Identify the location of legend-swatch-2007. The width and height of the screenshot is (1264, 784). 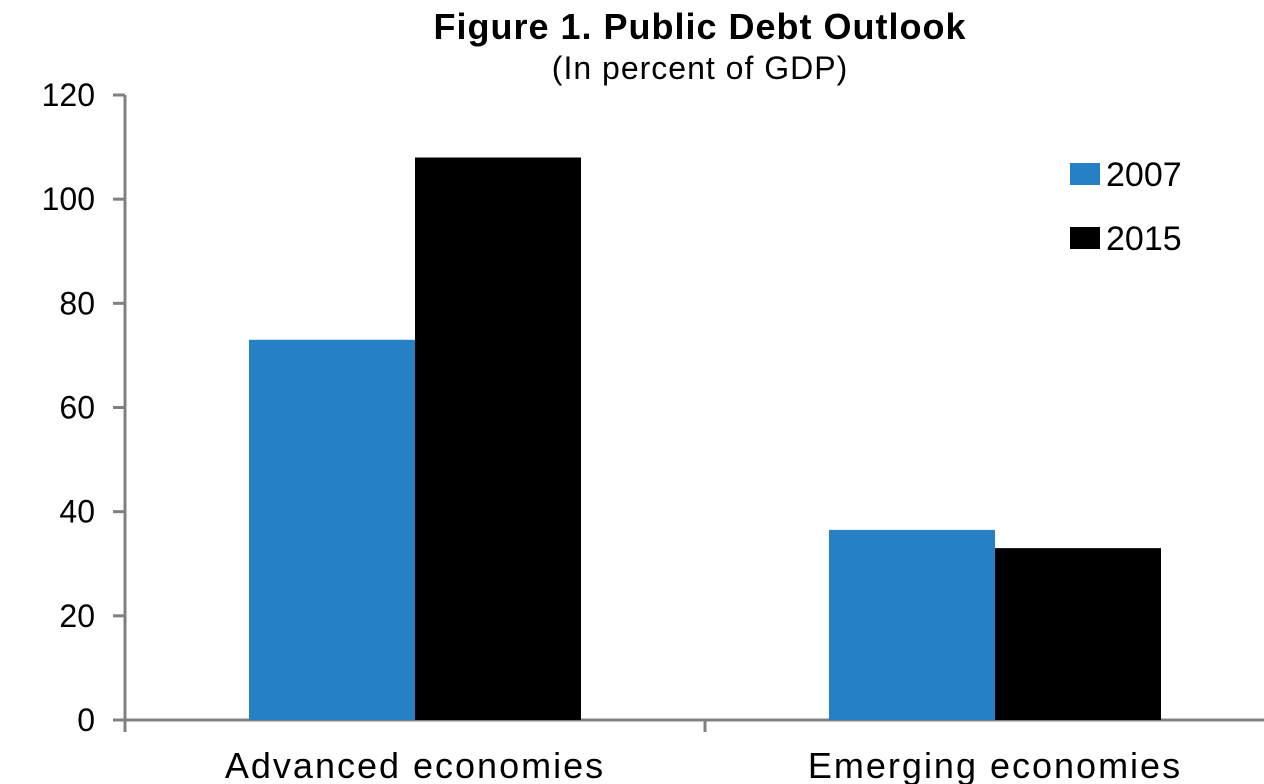
(1085, 174).